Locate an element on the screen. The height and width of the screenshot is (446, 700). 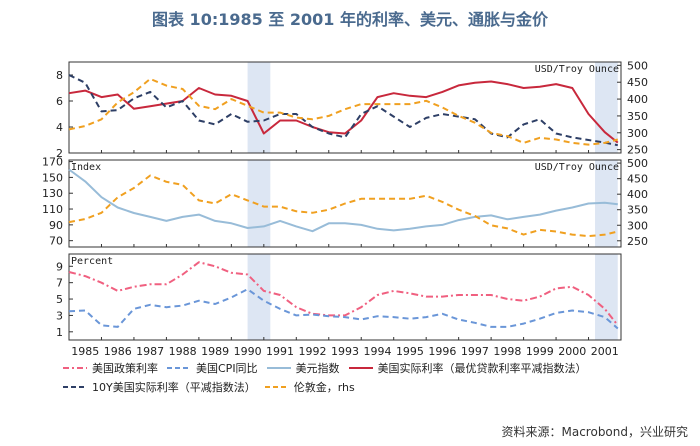
x-tick-label: 1991 is located at coordinates (280, 351).